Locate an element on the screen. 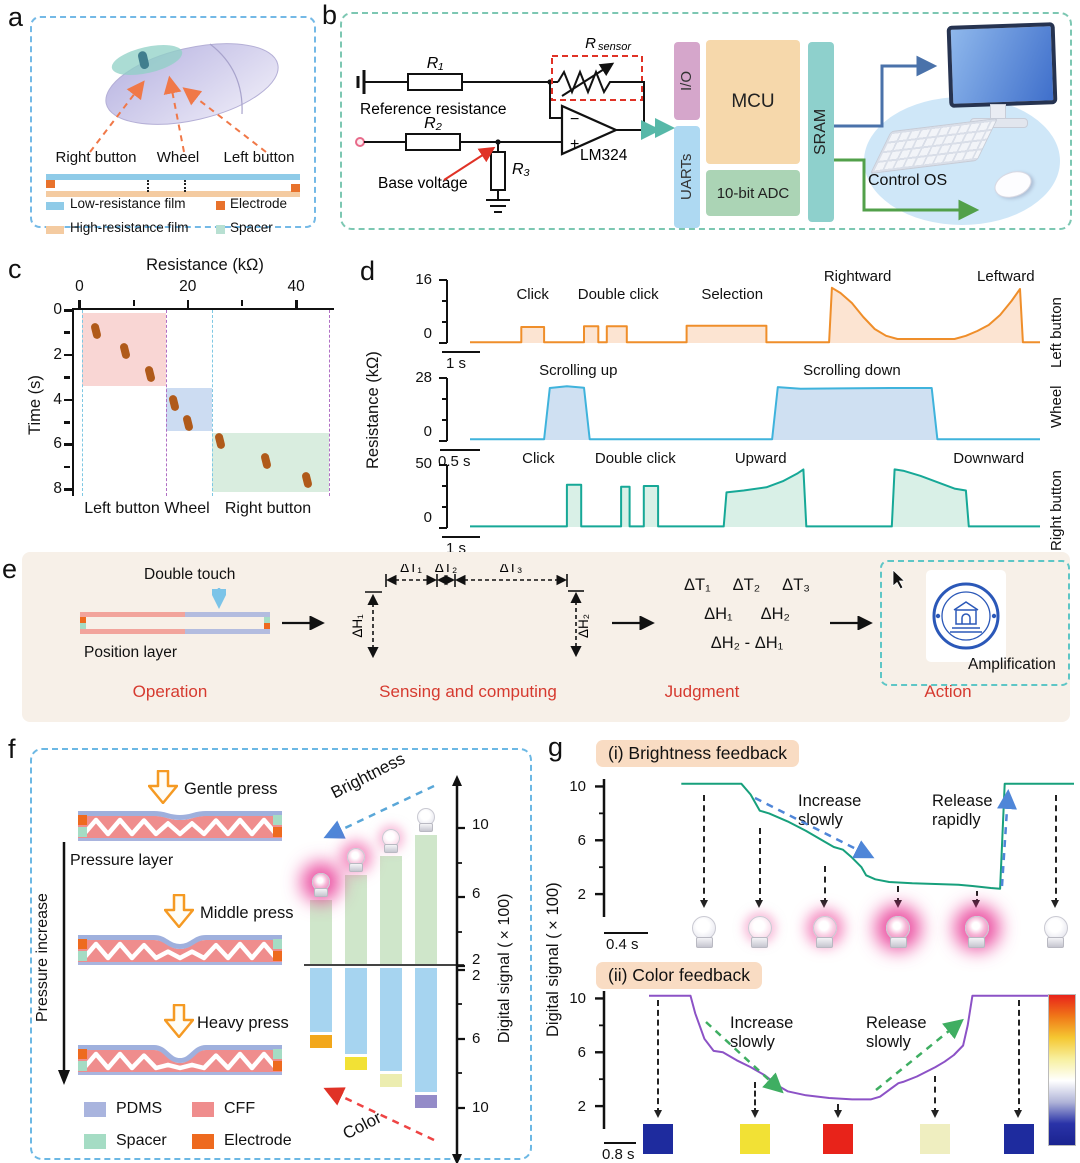 The height and width of the screenshot is (1163, 1080). d3-scalebar is located at coordinates (461, 537).